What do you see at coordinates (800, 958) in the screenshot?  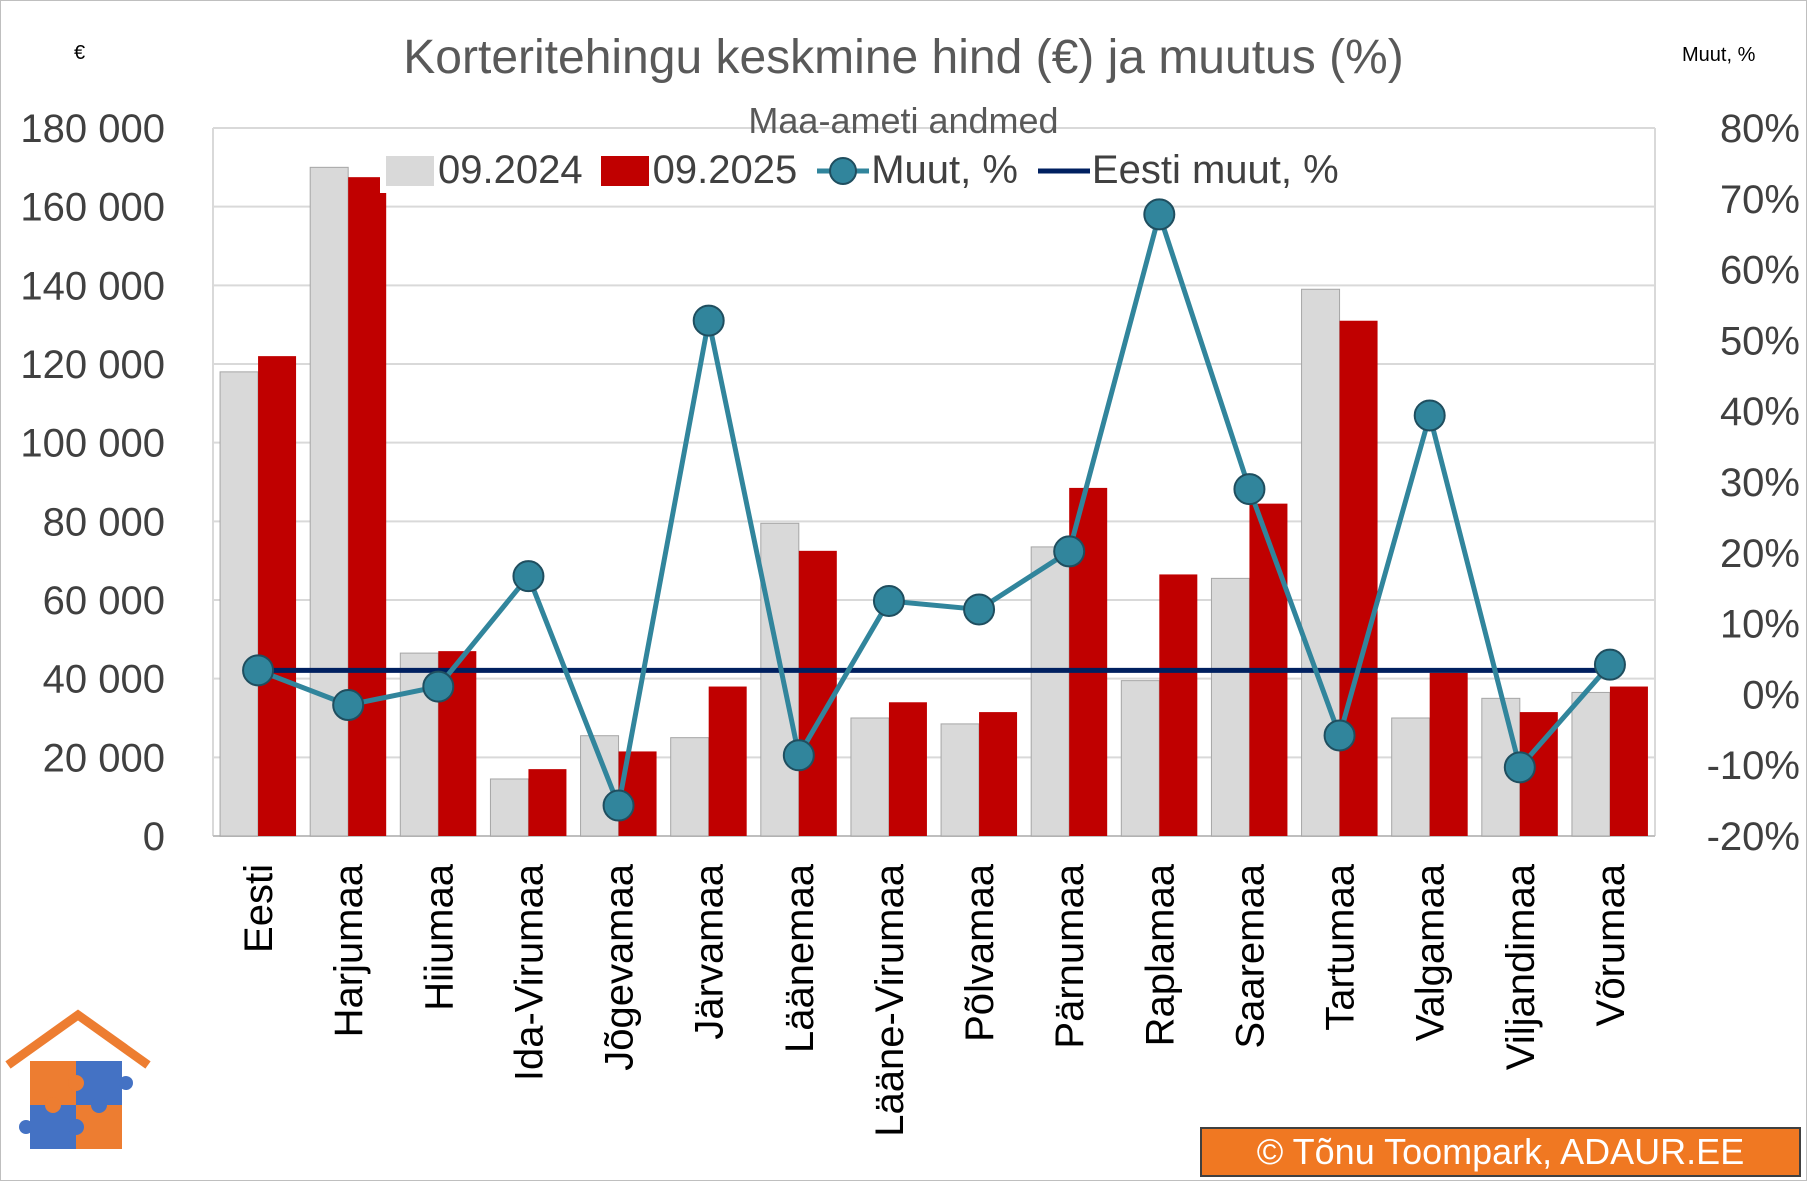 I see `x-tick-label: Läänemaa` at bounding box center [800, 958].